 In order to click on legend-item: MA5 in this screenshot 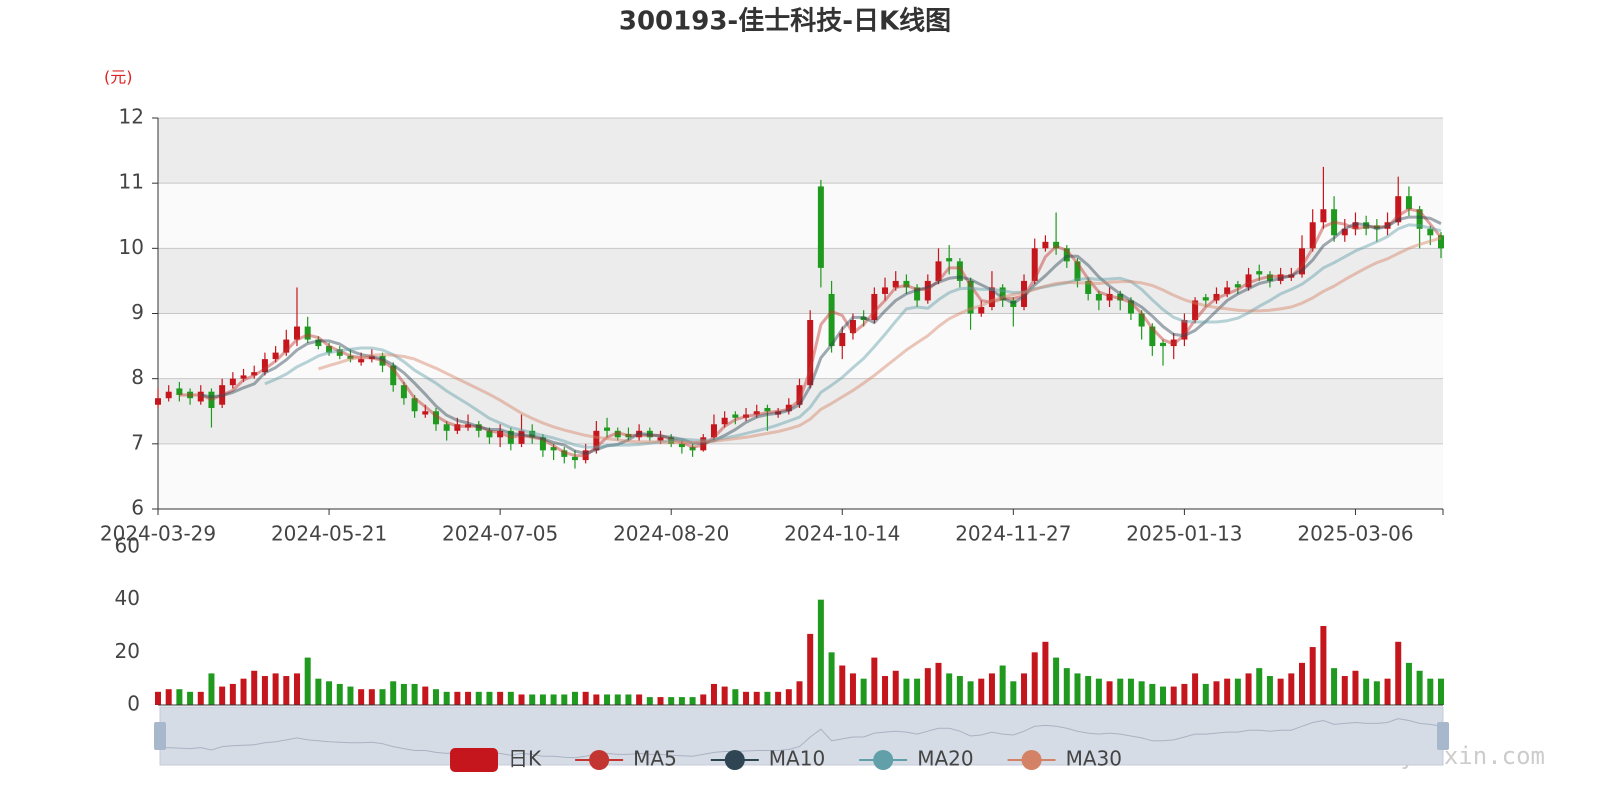, I will do `click(626, 759)`.